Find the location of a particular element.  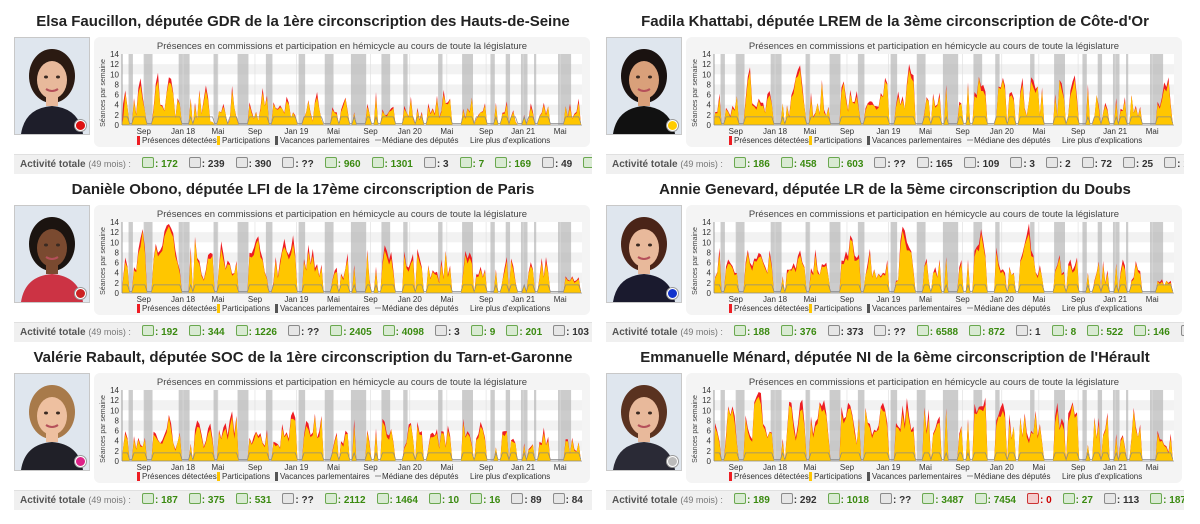

activity-stat: : 25 is located at coordinates (1137, 164).